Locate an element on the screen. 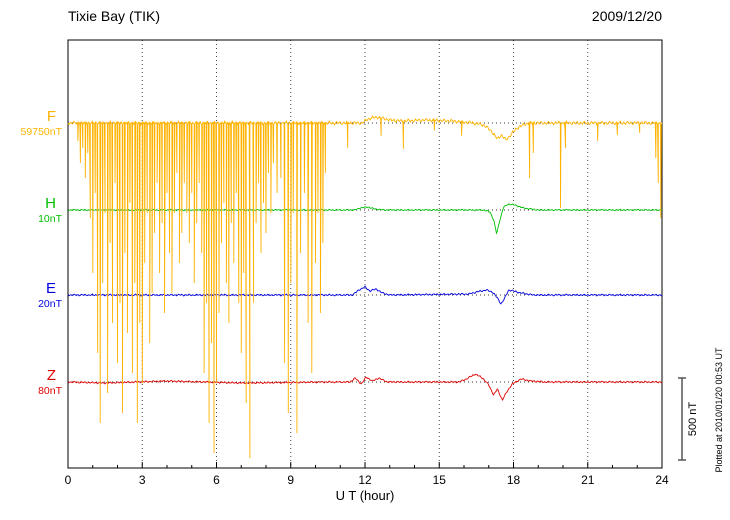  x-tick-label: 15 is located at coordinates (440, 480).